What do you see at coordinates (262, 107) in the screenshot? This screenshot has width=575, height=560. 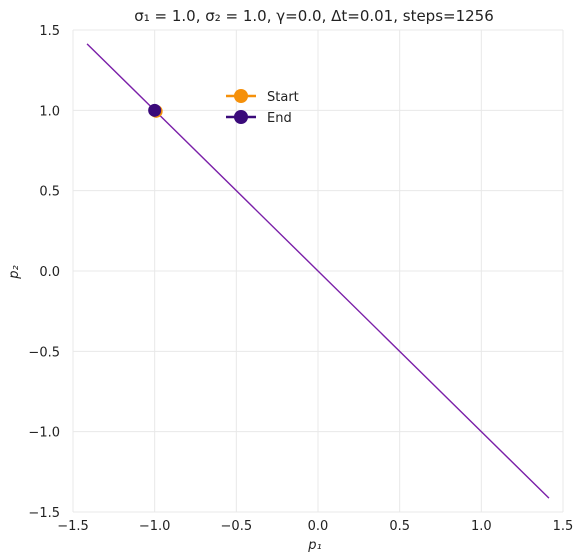 I see `legend: Start End` at bounding box center [262, 107].